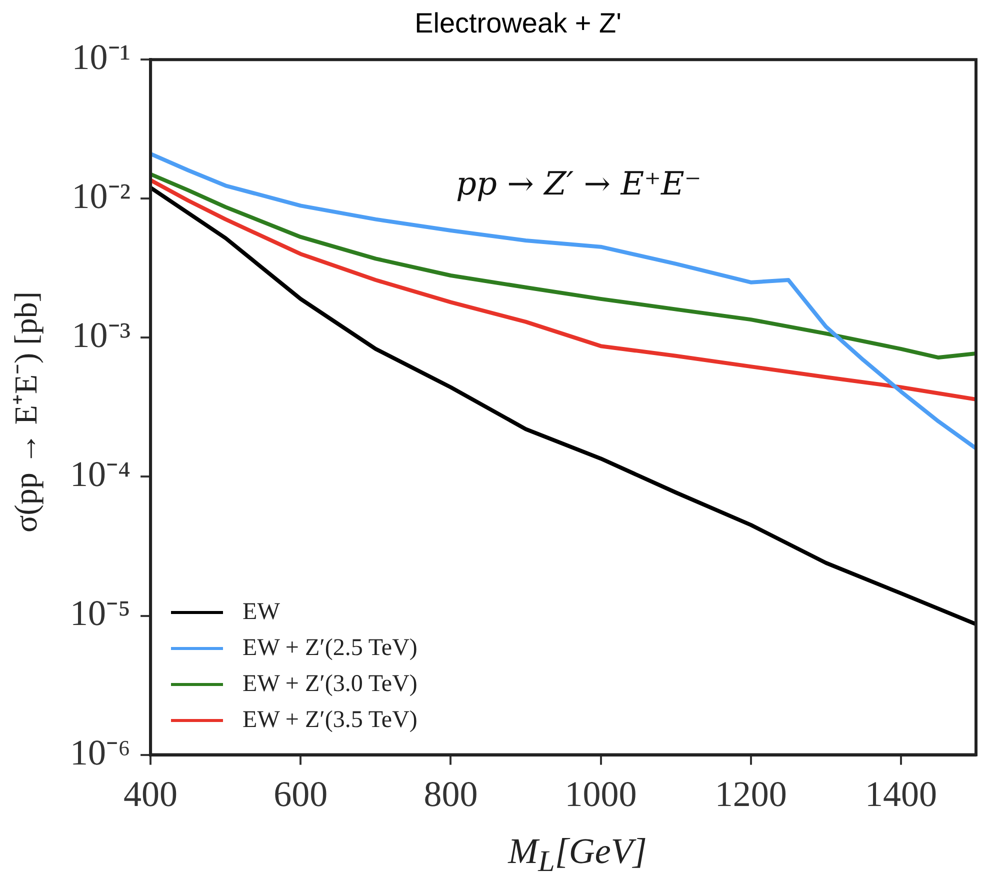 Image resolution: width=986 pixels, height=888 pixels. I want to click on y-tick-label: 10⁻¹, so click(101, 57).